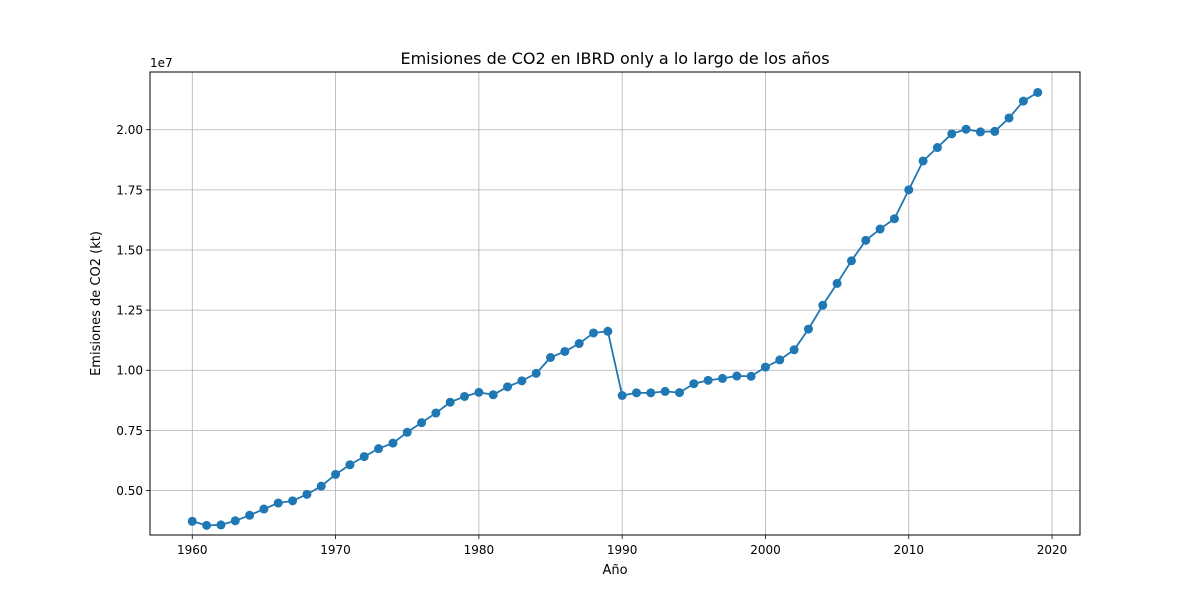 The height and width of the screenshot is (600, 1200). What do you see at coordinates (335, 550) in the screenshot?
I see `x-tick-label: 1970` at bounding box center [335, 550].